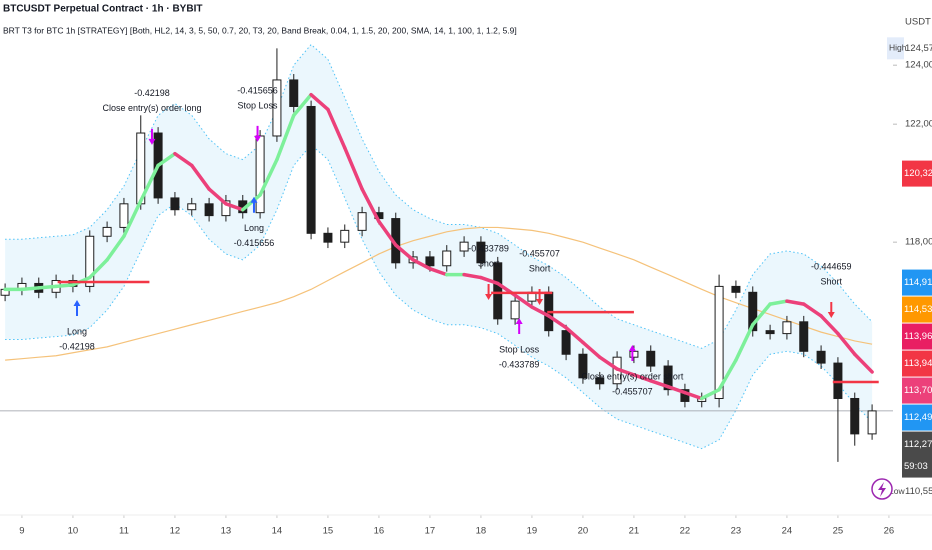  Describe the element at coordinates (73, 531) in the screenshot. I see `x-tick-label: 10` at that location.